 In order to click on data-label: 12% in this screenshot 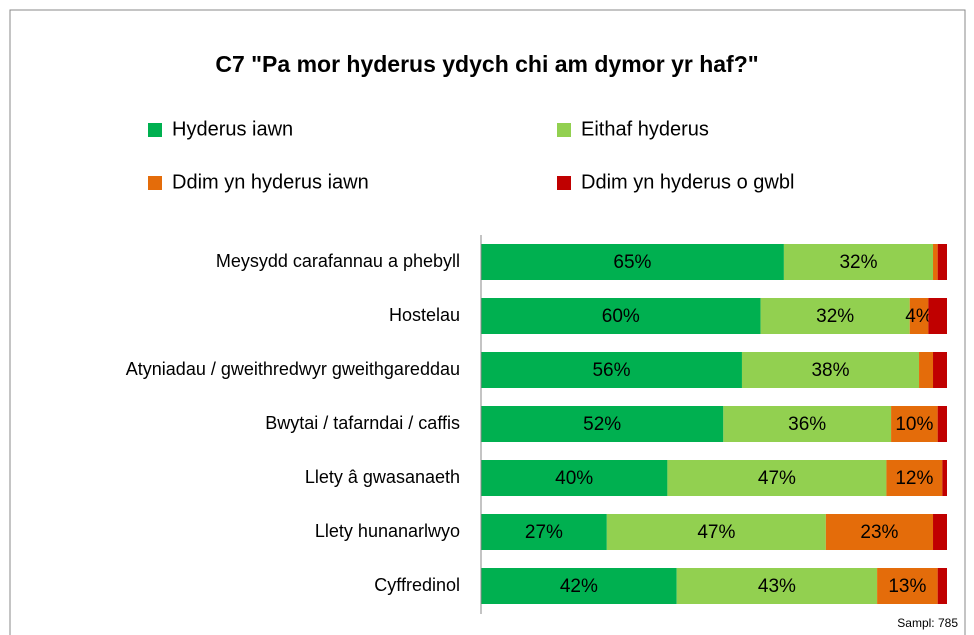, I will do `click(914, 478)`.